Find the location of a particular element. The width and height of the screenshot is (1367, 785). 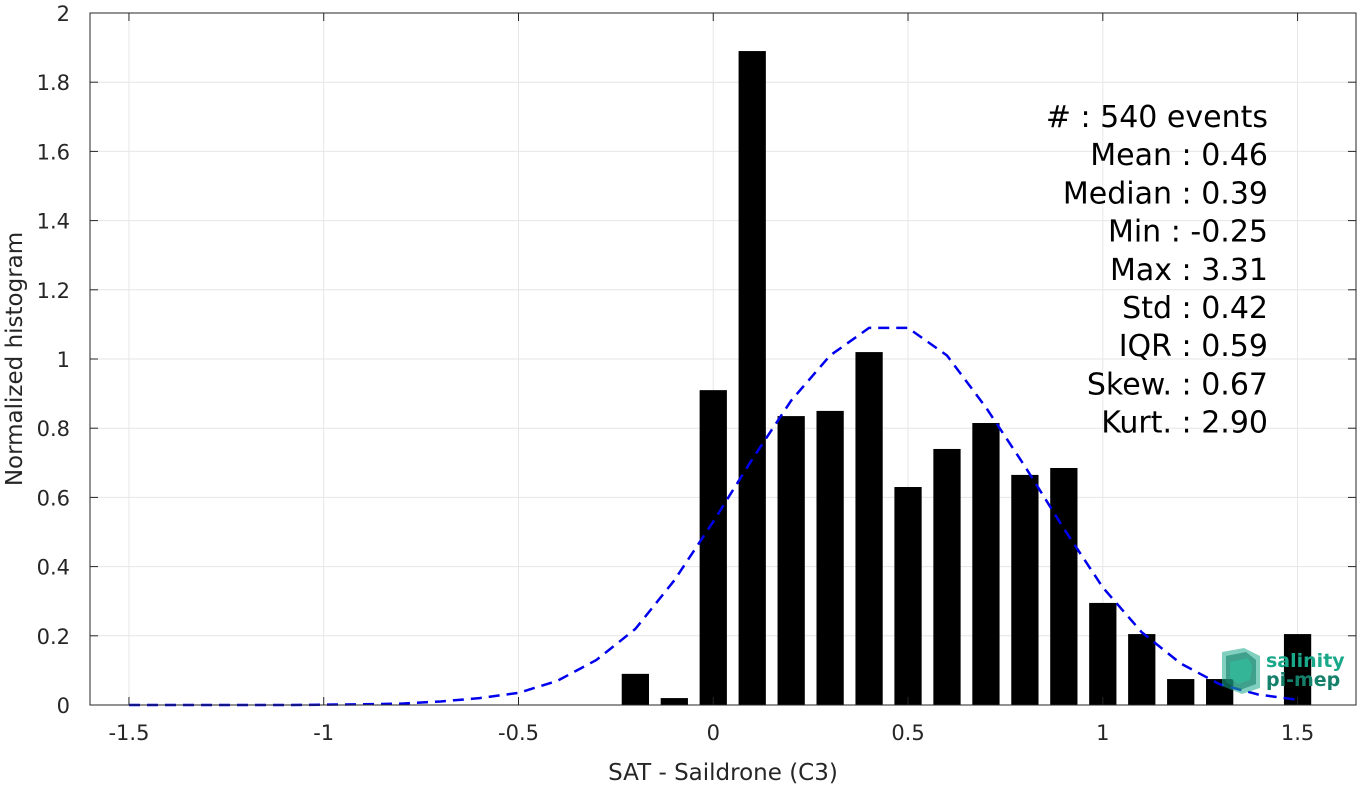

x-tick-label: 1 is located at coordinates (1102, 733).